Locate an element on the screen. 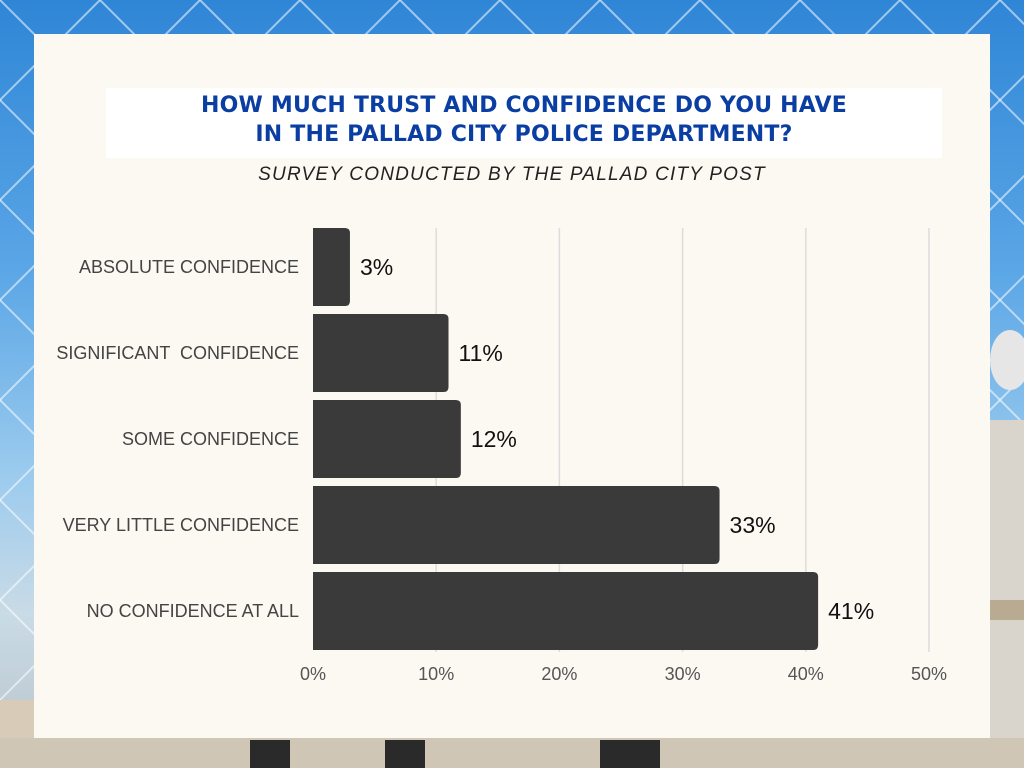  x-tick-label: 20% is located at coordinates (559, 674).